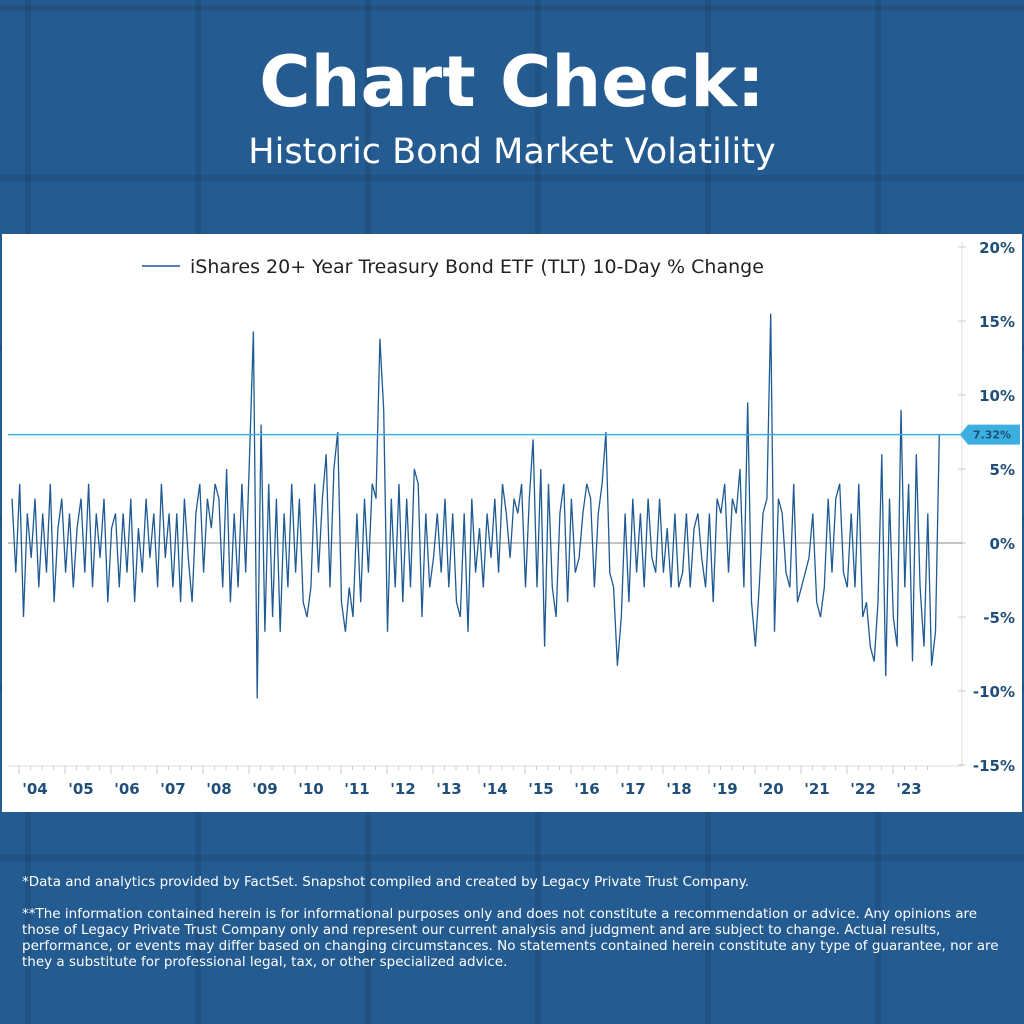 This screenshot has height=1024, width=1024. I want to click on y-tick-label: 20%, so click(997, 248).